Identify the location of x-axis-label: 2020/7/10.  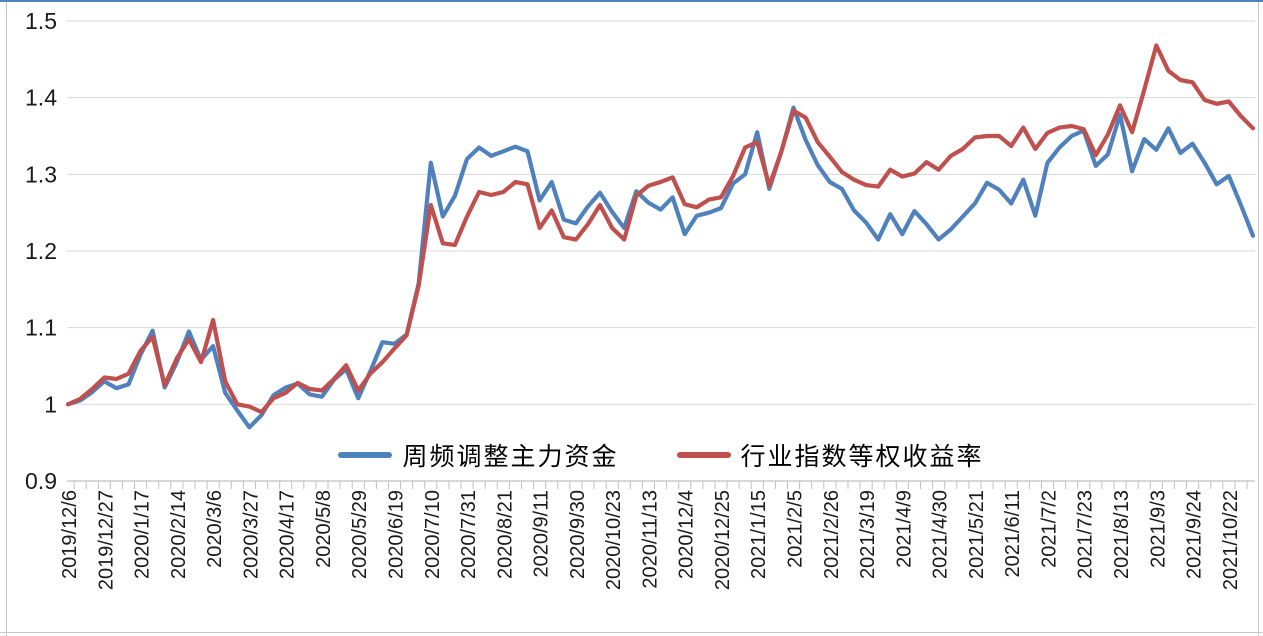
(433, 534).